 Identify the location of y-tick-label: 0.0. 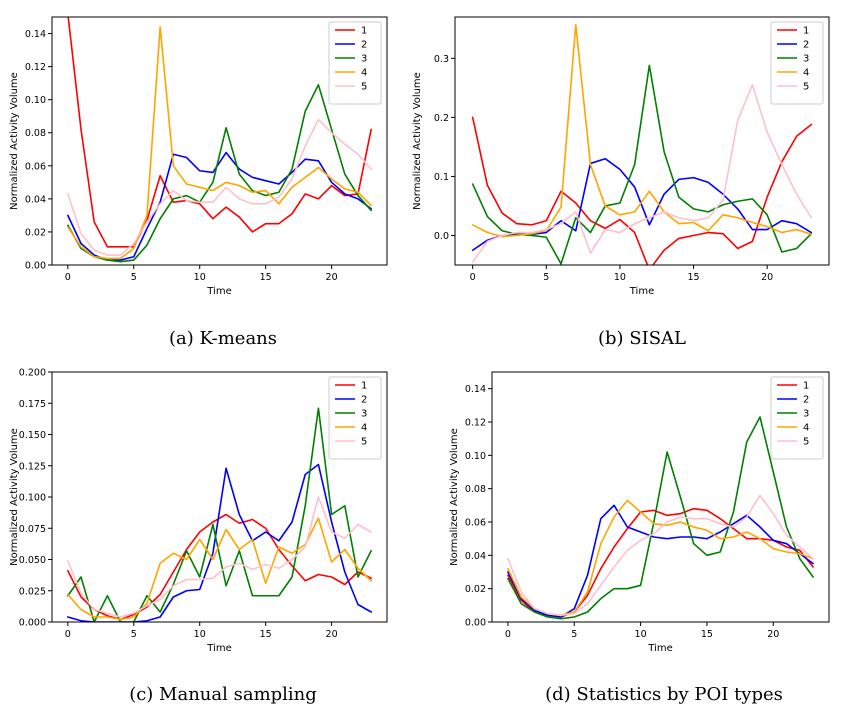
(441, 236).